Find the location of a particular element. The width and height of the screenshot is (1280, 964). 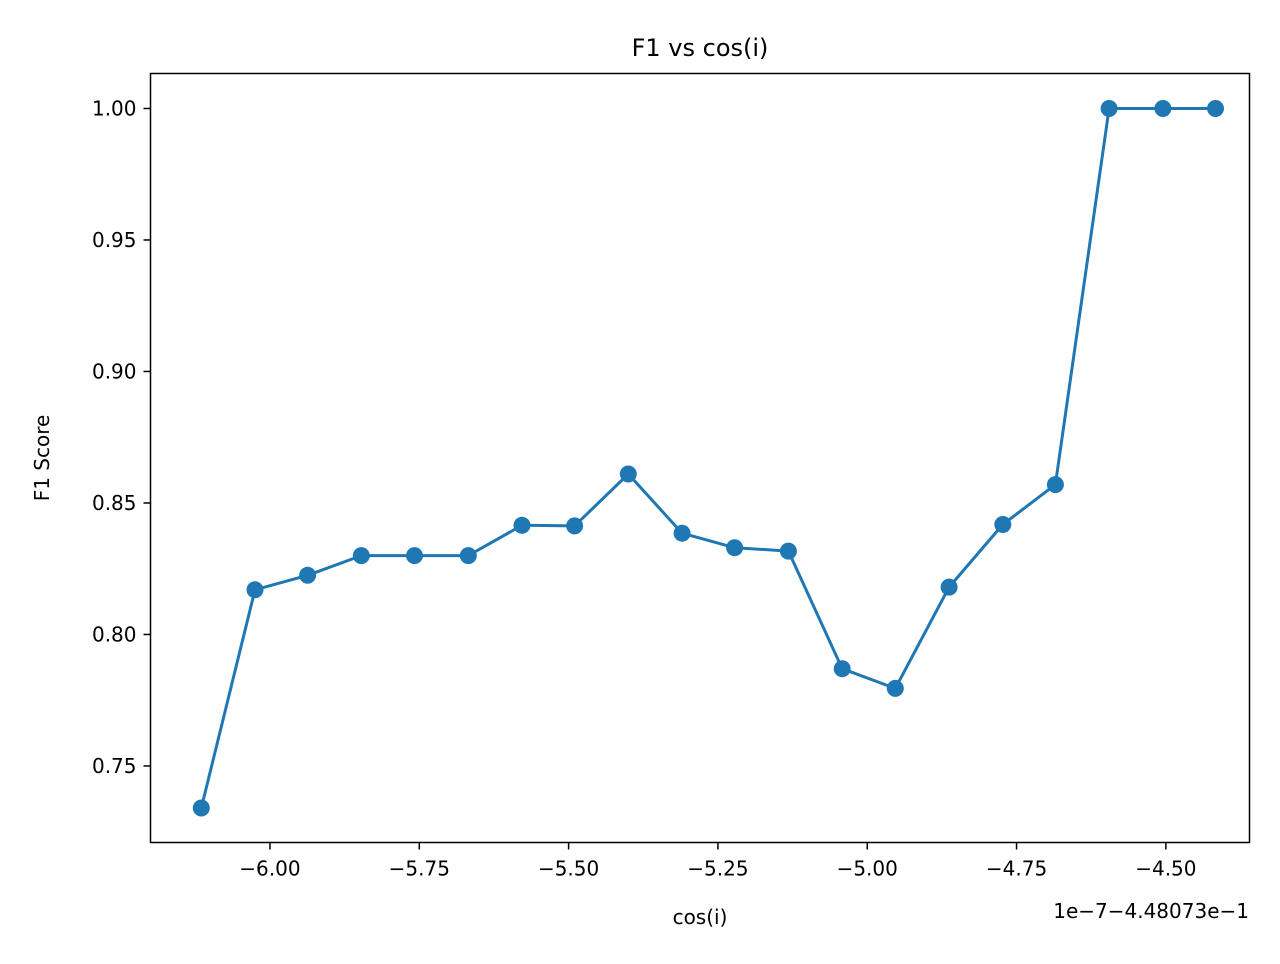

x-axis-offset-label: 1e−7−4.48073e−1 is located at coordinates (1151, 911).